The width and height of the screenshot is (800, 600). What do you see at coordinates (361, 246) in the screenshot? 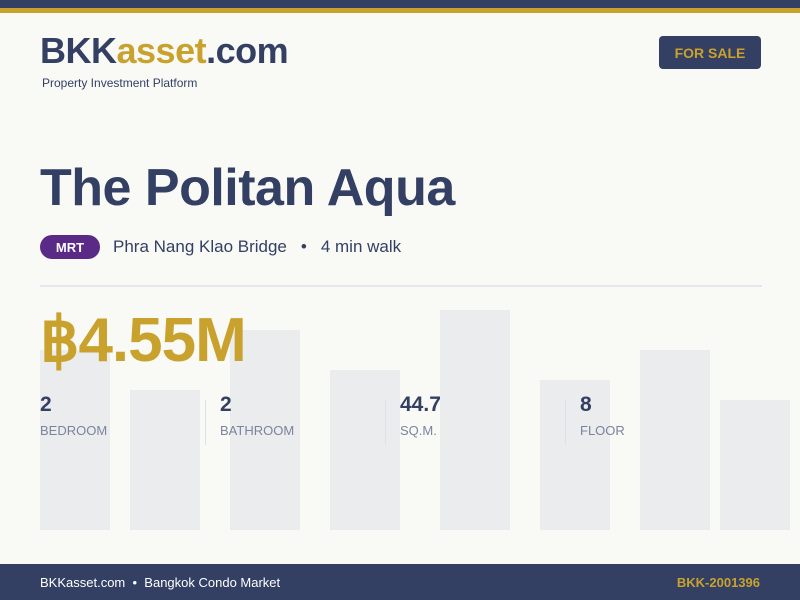
I see `walk-time: 4 min walk` at bounding box center [361, 246].